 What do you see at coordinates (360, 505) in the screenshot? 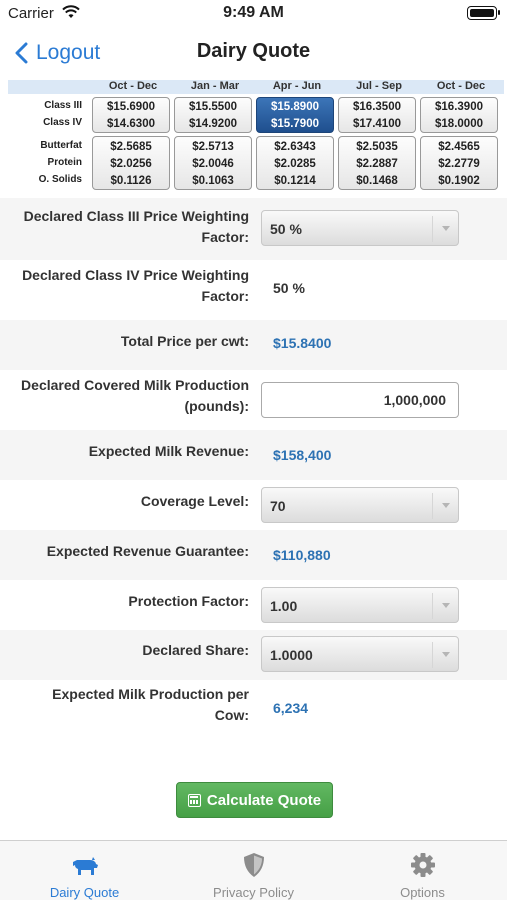
I see `coverage-level-select: 70` at bounding box center [360, 505].